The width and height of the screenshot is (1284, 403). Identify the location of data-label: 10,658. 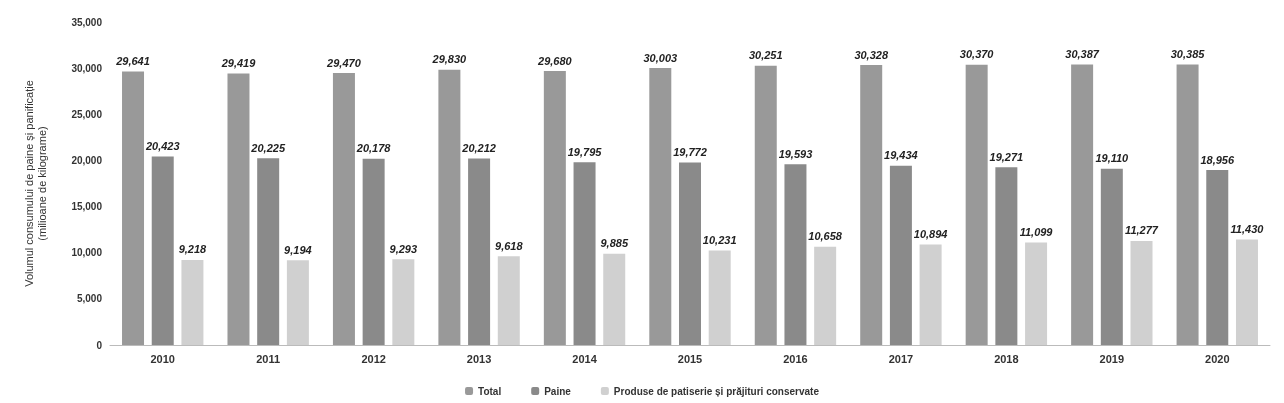
(825, 236).